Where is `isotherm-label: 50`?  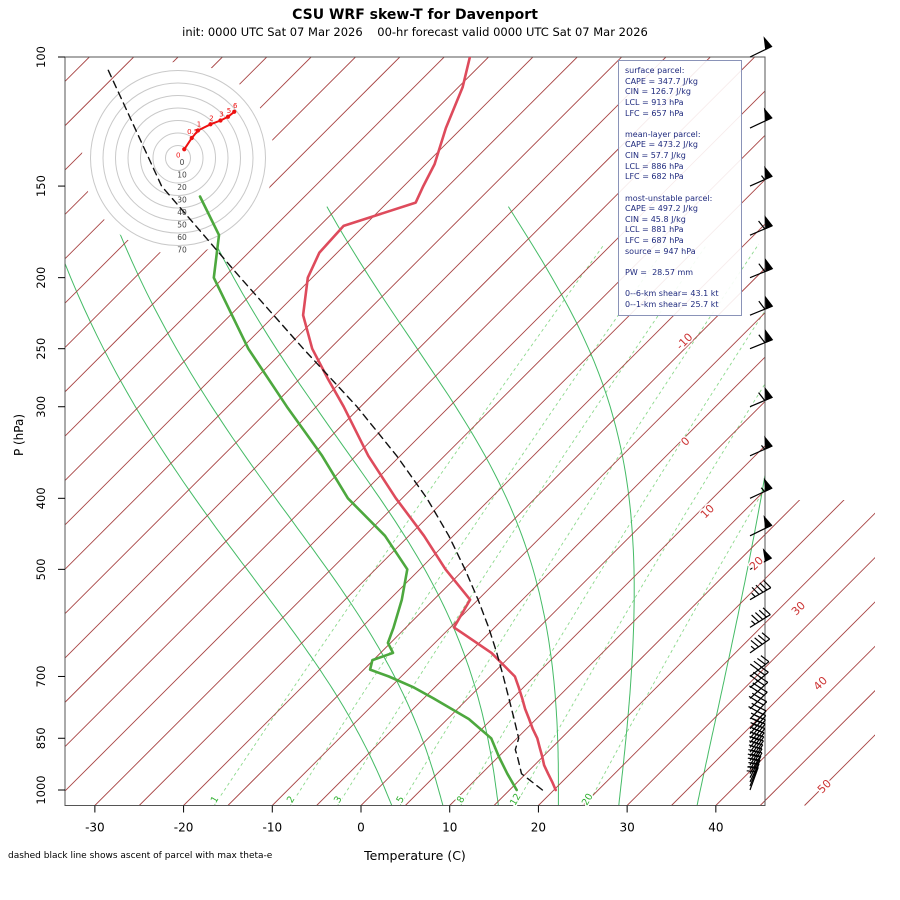
isotherm-label: 50 is located at coordinates (824, 786).